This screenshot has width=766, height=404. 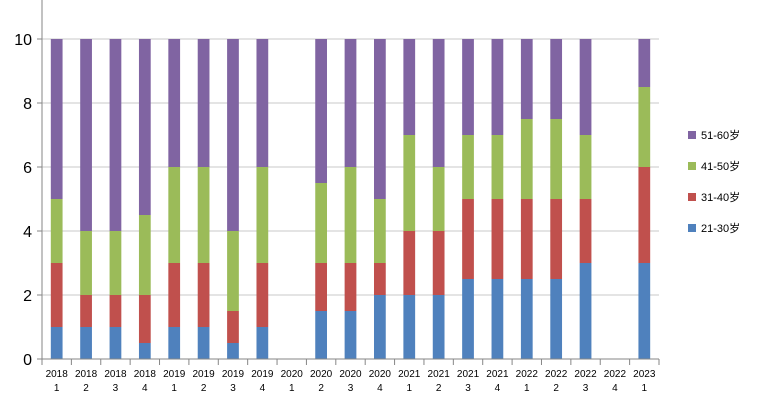 I want to click on legend-label-0: 51-60岁, so click(x=720, y=135).